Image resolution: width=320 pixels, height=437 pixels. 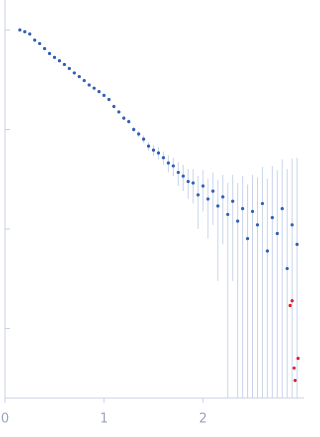 I want to click on x-tick-label: 1, so click(x=104, y=419).